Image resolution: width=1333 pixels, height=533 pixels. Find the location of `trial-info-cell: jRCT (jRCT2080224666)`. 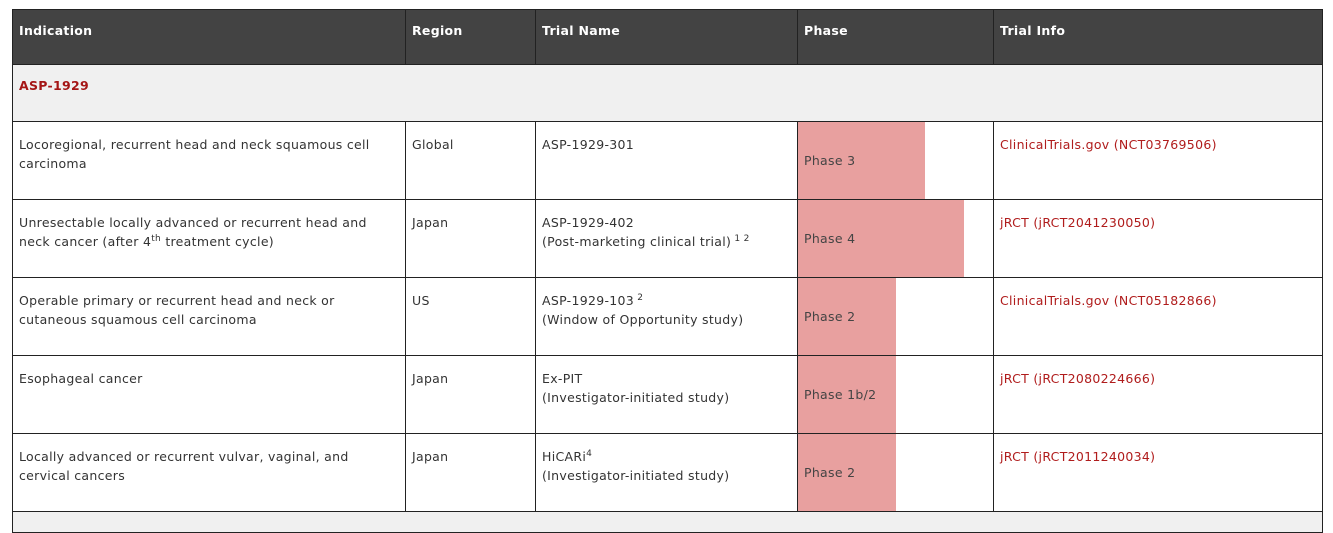

trial-info-cell: jRCT (jRCT2080224666) is located at coordinates (1158, 394).